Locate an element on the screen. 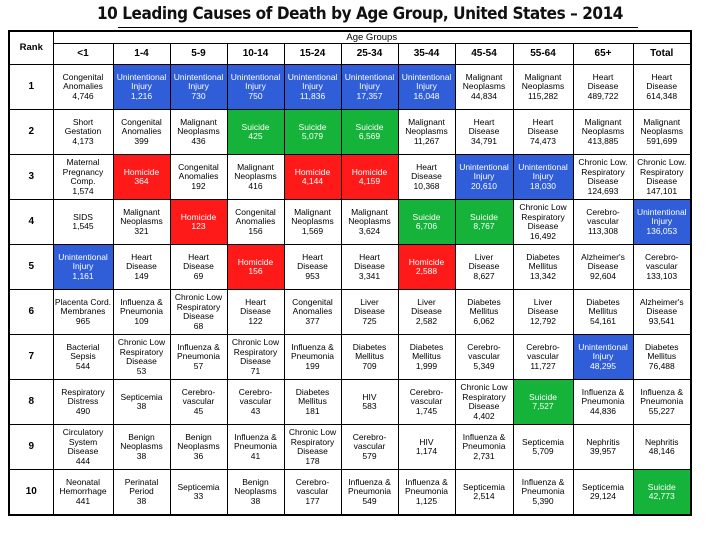 The image size is (720, 540). cause-cell: Short Gestation 4,173 is located at coordinates (83, 132).